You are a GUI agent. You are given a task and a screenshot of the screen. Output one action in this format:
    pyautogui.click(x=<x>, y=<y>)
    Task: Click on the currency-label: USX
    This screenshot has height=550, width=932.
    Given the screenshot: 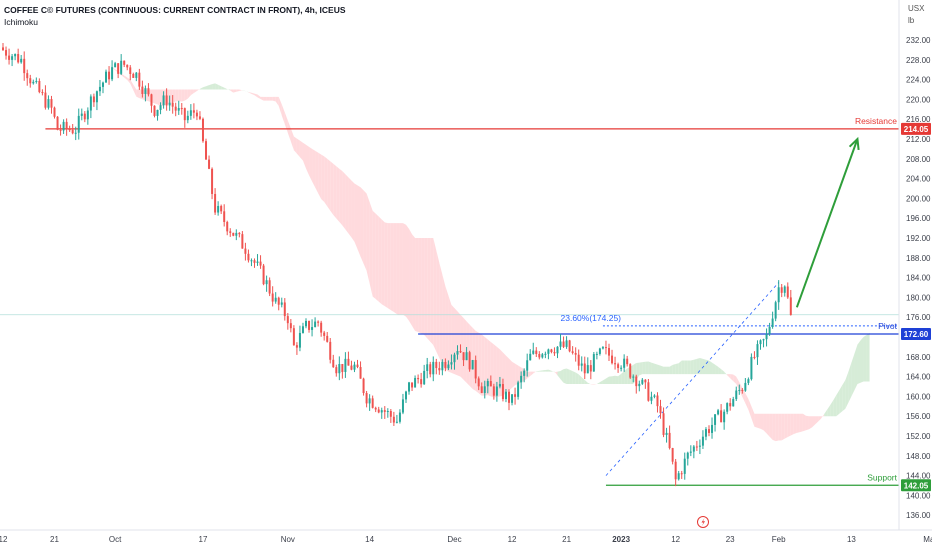 What is the action you would take?
    pyautogui.click(x=916, y=8)
    